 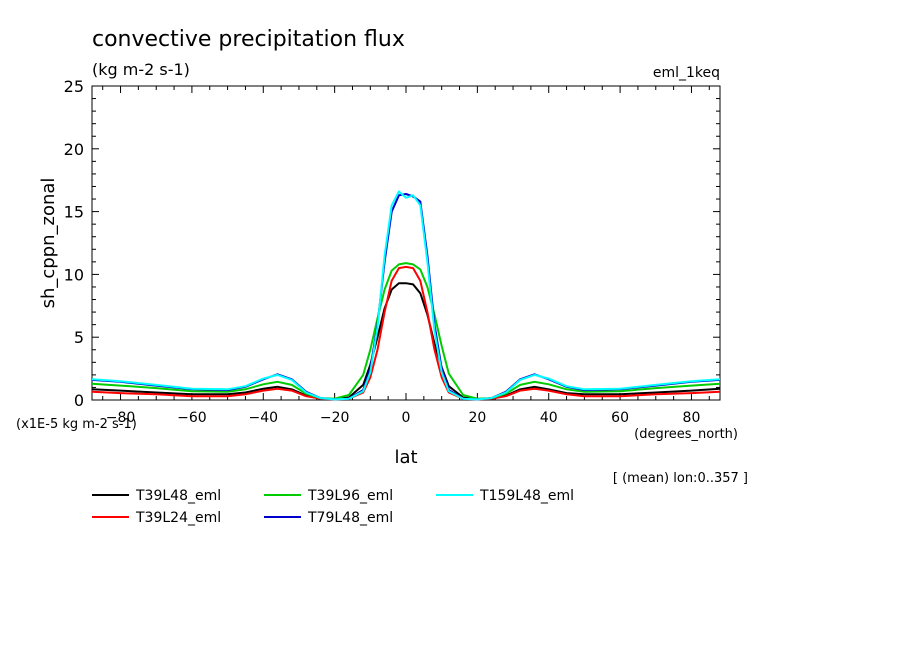 I want to click on series-line-t39l96-eml, so click(x=406, y=331).